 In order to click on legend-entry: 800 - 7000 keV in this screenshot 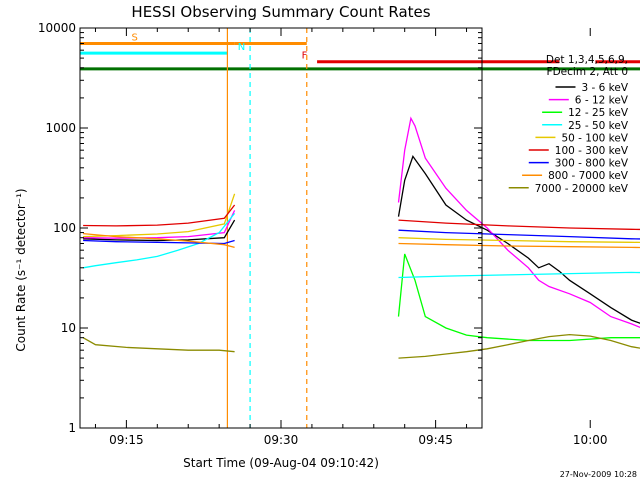, I will do `click(588, 176)`.